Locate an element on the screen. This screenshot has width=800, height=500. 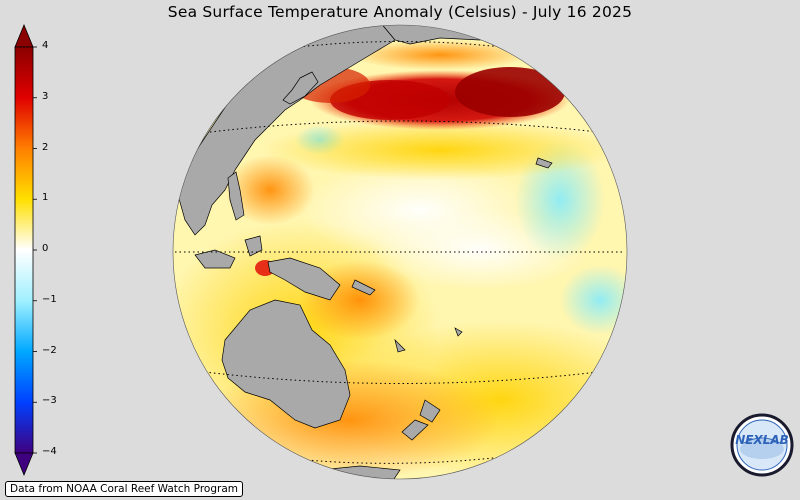
colorbar-tick-label: 2 is located at coordinates (45, 147).